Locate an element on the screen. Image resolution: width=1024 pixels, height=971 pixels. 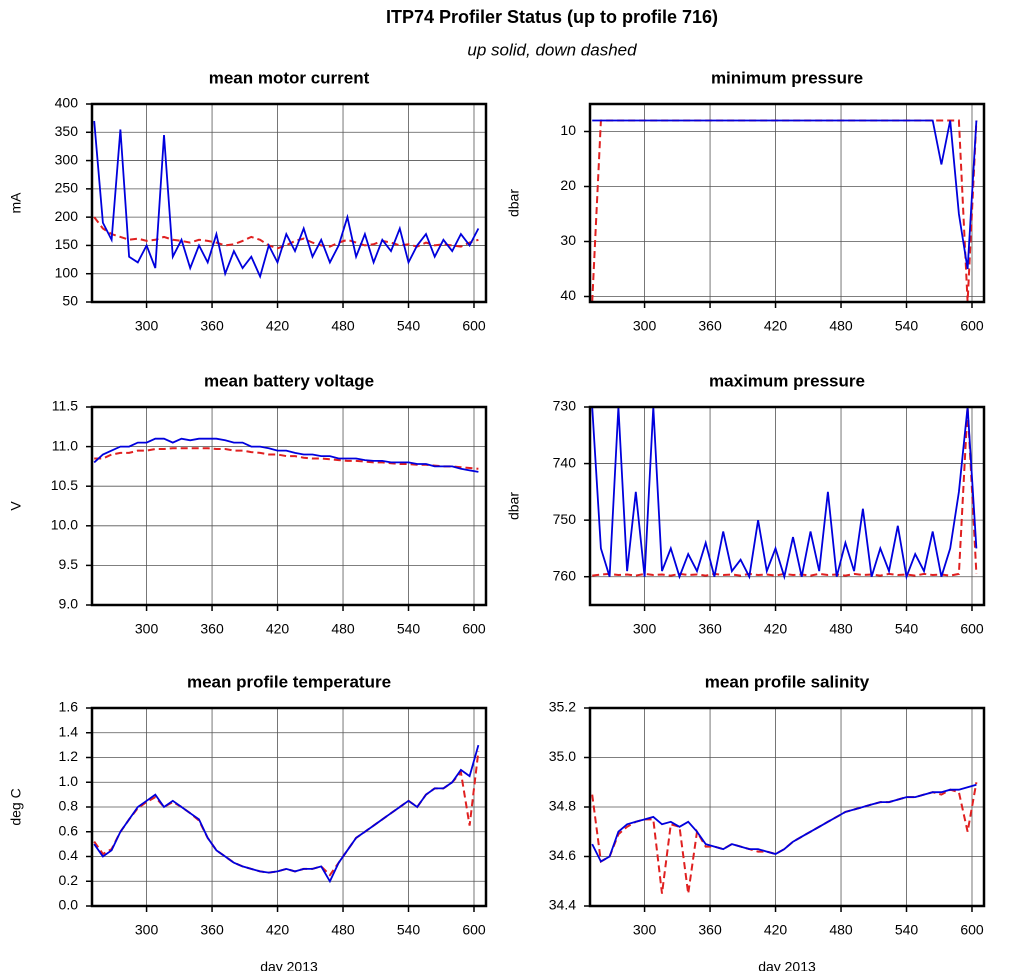
y-tick-label: 300 is located at coordinates (67, 159).